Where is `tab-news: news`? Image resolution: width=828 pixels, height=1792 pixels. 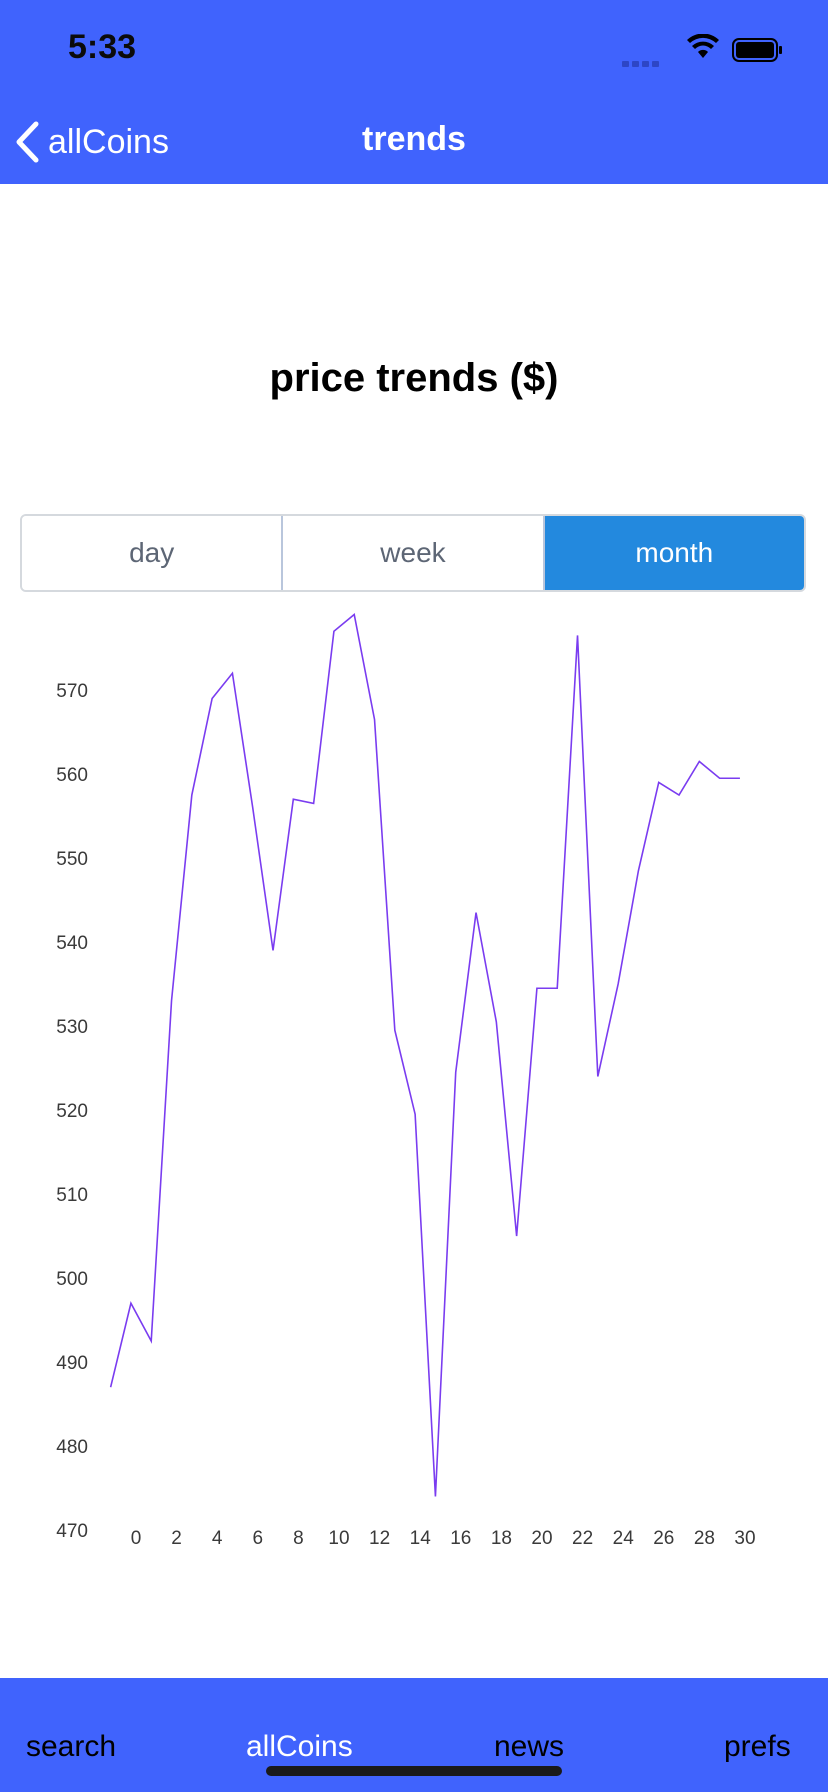
tab-news: news is located at coordinates (529, 1746).